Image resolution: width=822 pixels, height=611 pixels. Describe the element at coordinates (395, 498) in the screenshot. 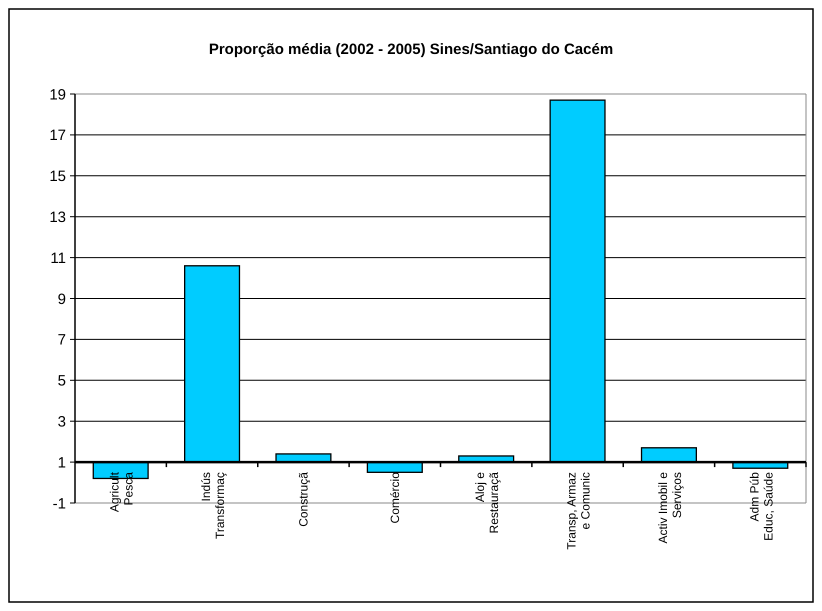

I see `x-tick-label: Comércio` at that location.